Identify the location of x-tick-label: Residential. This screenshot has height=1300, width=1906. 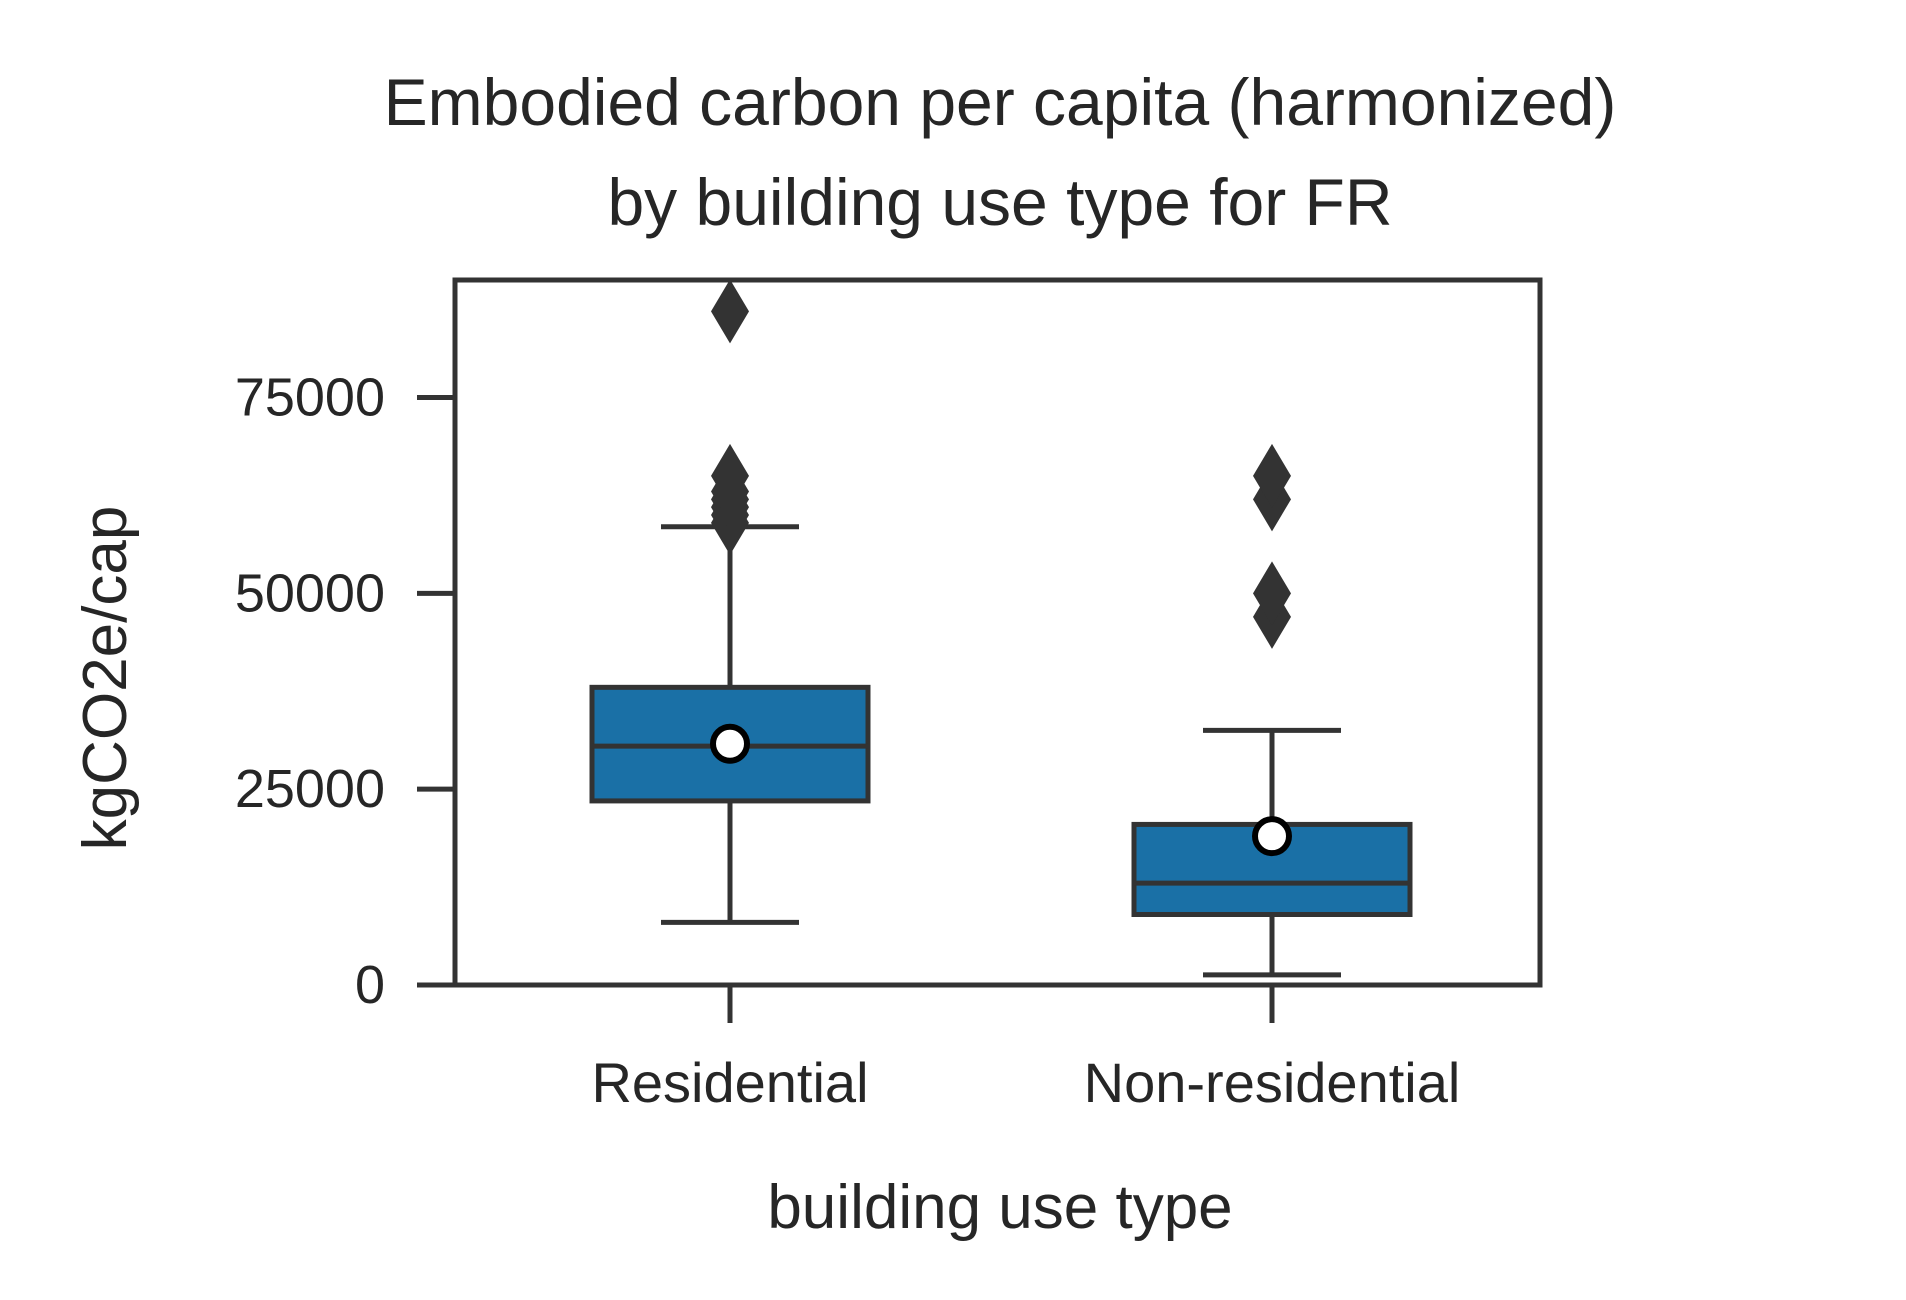
(729, 1082).